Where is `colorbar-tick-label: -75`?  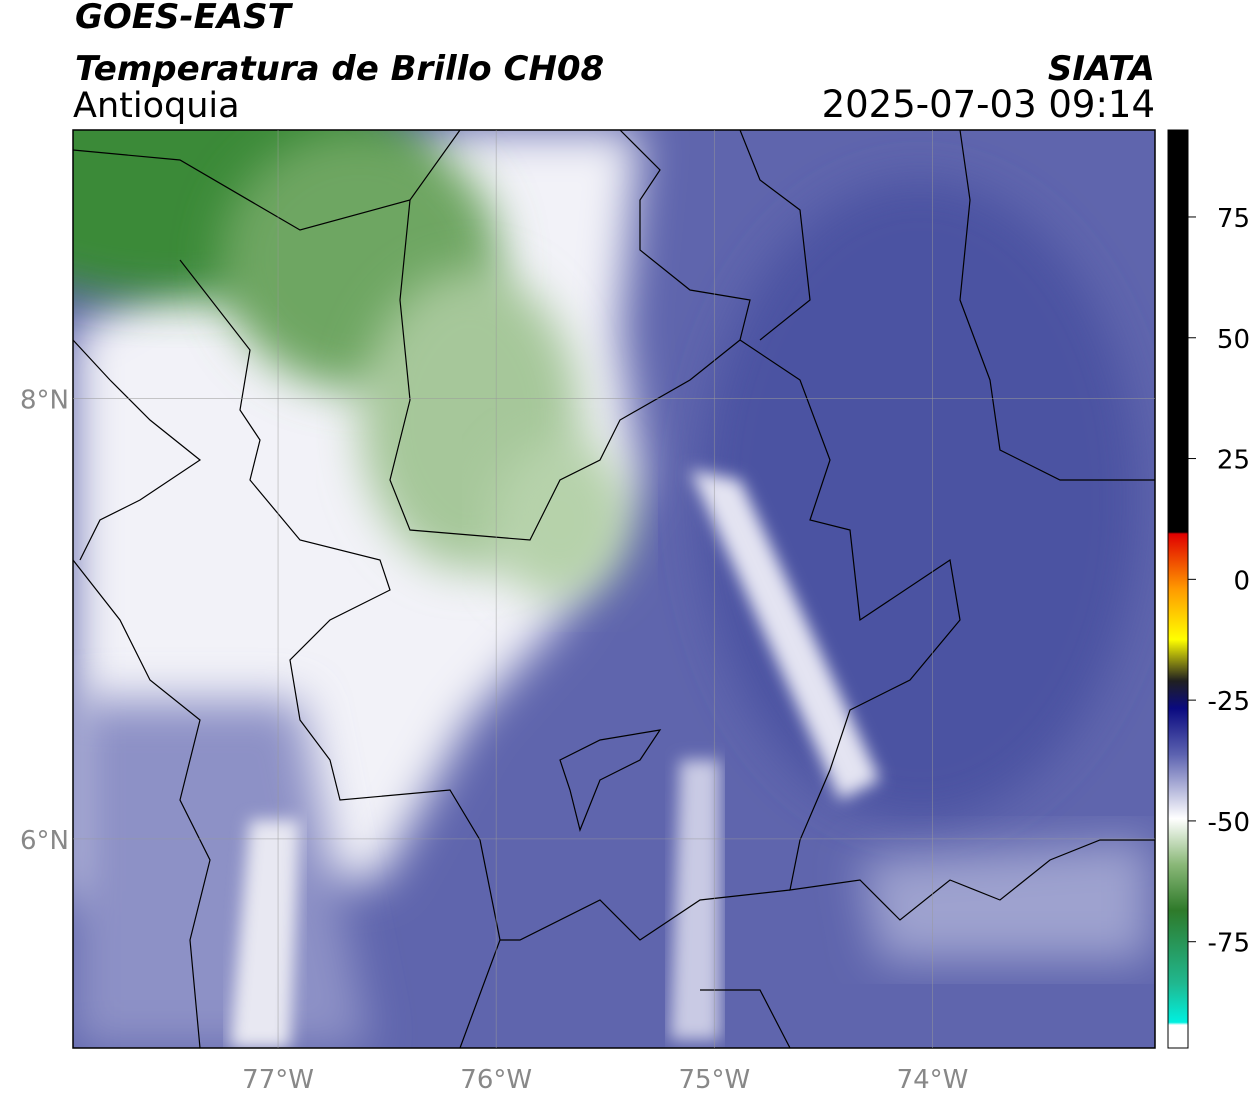 colorbar-tick-label: -75 is located at coordinates (1229, 944).